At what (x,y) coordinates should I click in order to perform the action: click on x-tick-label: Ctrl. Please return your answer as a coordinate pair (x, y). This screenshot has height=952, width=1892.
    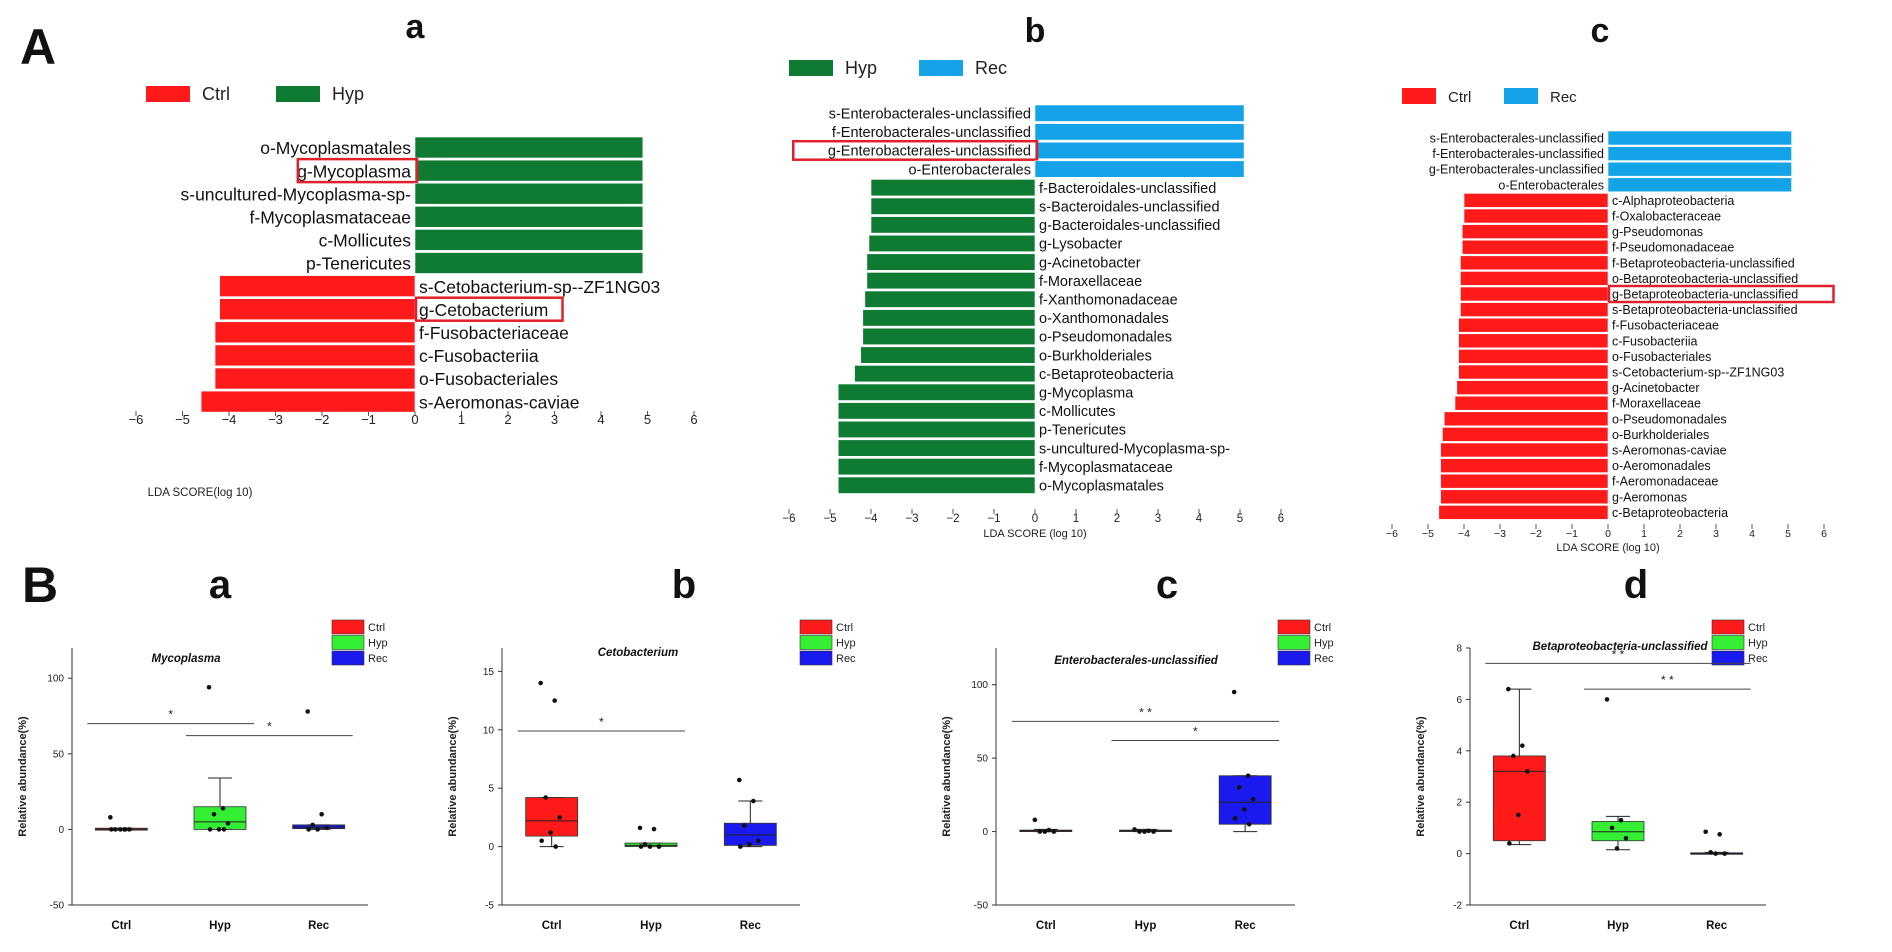
    Looking at the image, I should click on (1519, 926).